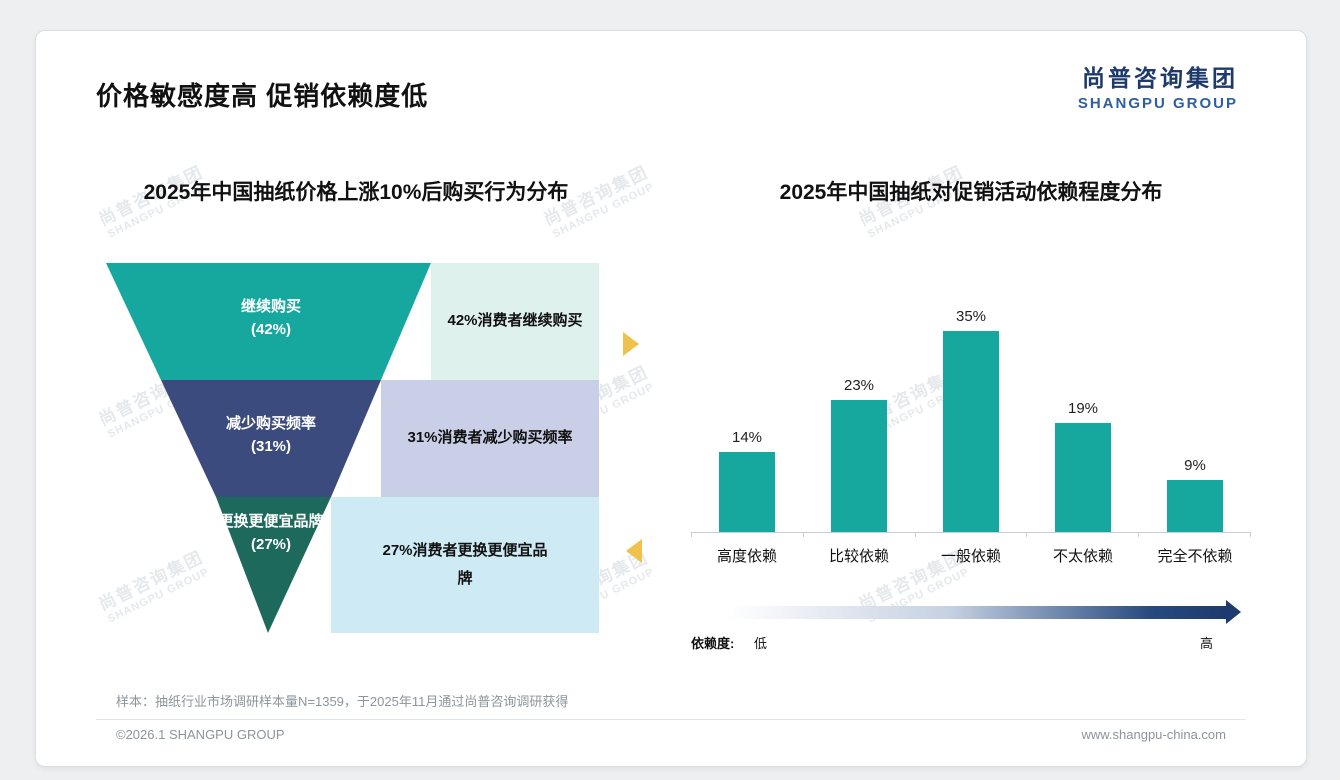  Describe the element at coordinates (271, 318) in the screenshot. I see `funnel-segment-label-1: 继续购买 (42%)` at that location.